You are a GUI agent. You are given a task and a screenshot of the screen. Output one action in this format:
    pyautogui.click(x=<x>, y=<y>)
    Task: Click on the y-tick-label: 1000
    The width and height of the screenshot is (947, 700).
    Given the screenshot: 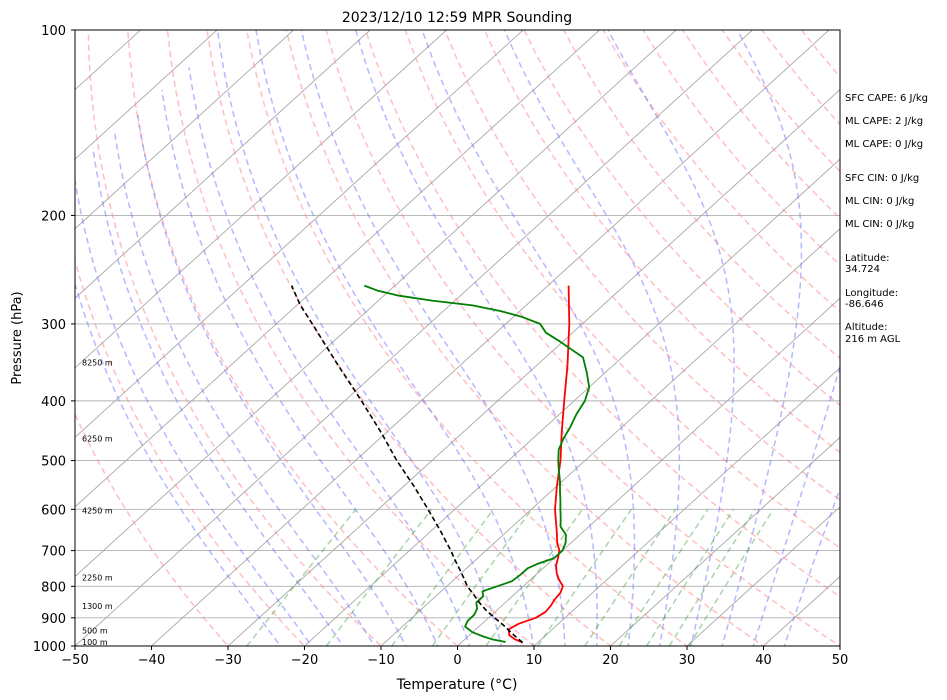 What is the action you would take?
    pyautogui.click(x=49, y=647)
    